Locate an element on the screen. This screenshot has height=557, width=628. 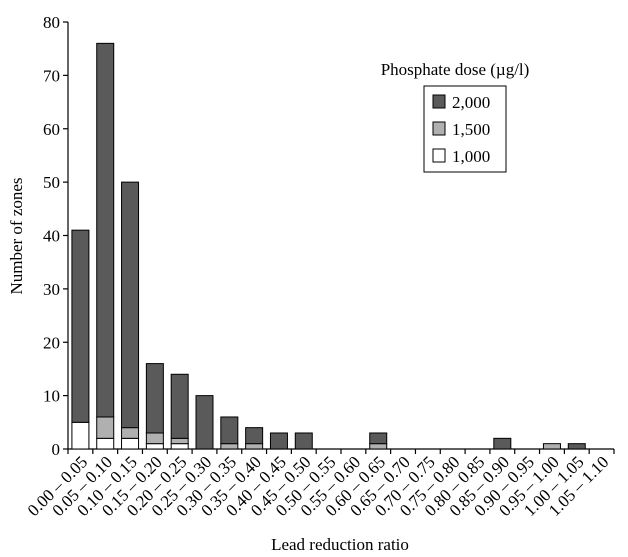
x-axis-label: Lead reduction ratio is located at coordinates (340, 544).